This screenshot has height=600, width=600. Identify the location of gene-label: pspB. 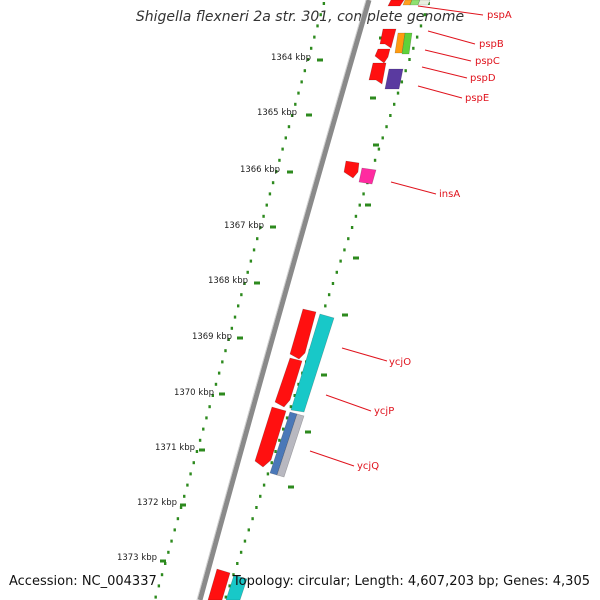
(491, 44).